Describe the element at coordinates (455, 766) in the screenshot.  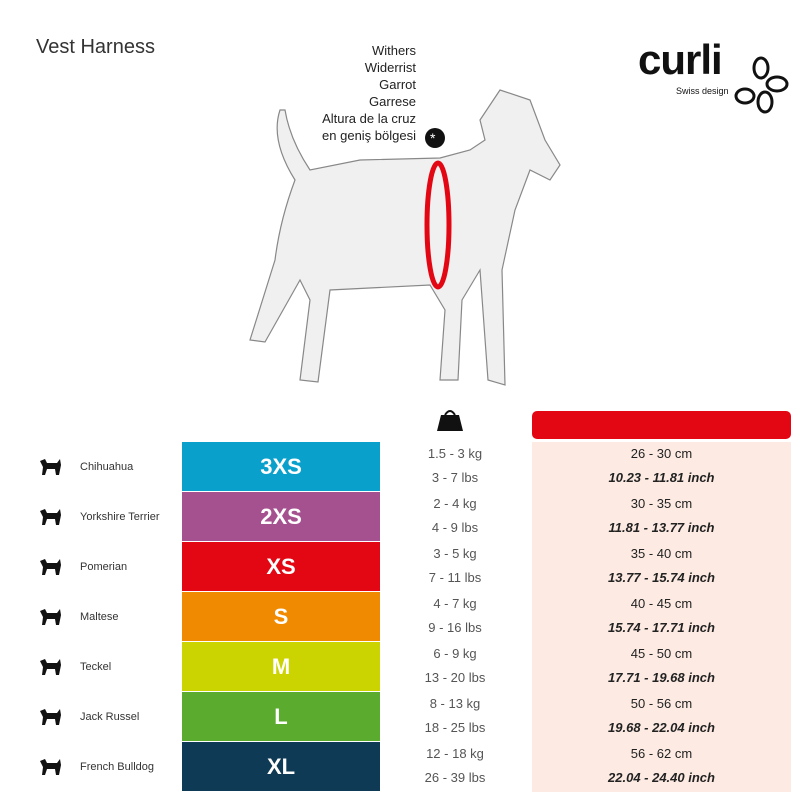
I see `weight-range: 12 - 18 kg 26 - 39 lbs` at that location.